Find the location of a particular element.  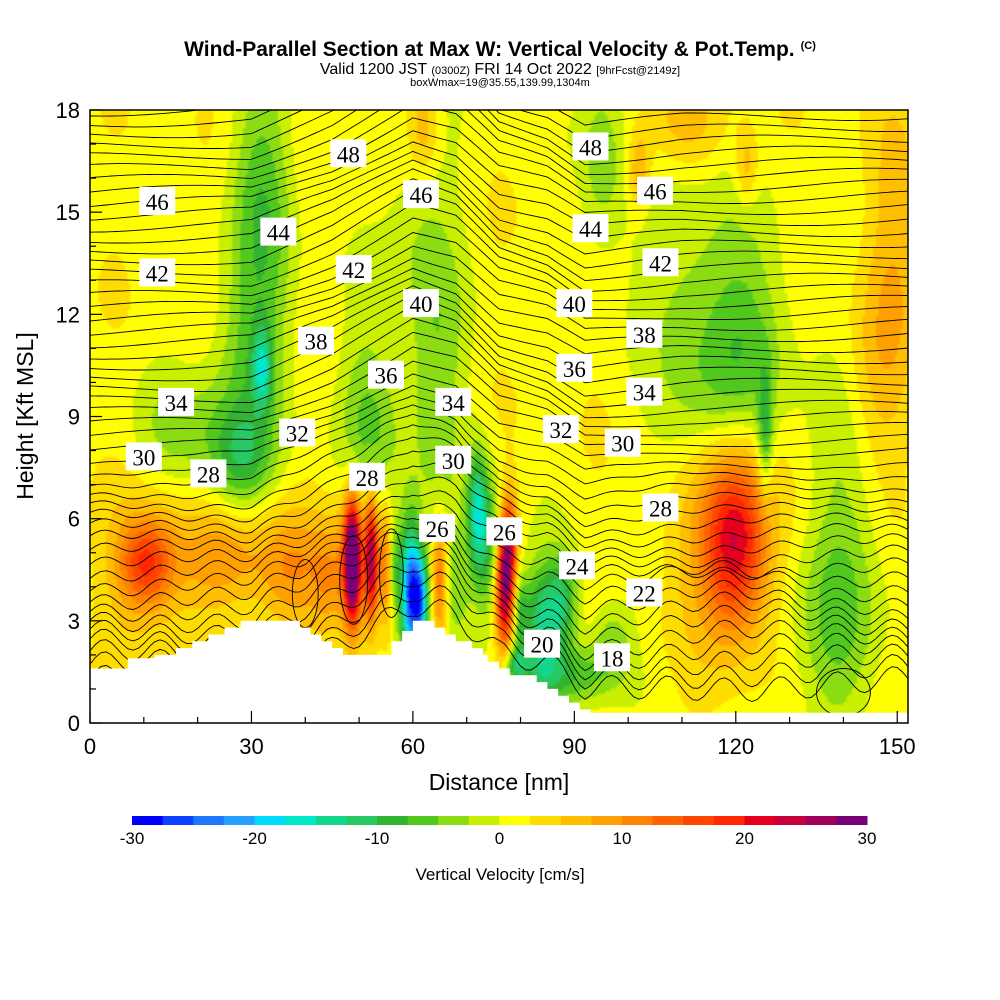

svg-text: 20 is located at coordinates (542, 645).